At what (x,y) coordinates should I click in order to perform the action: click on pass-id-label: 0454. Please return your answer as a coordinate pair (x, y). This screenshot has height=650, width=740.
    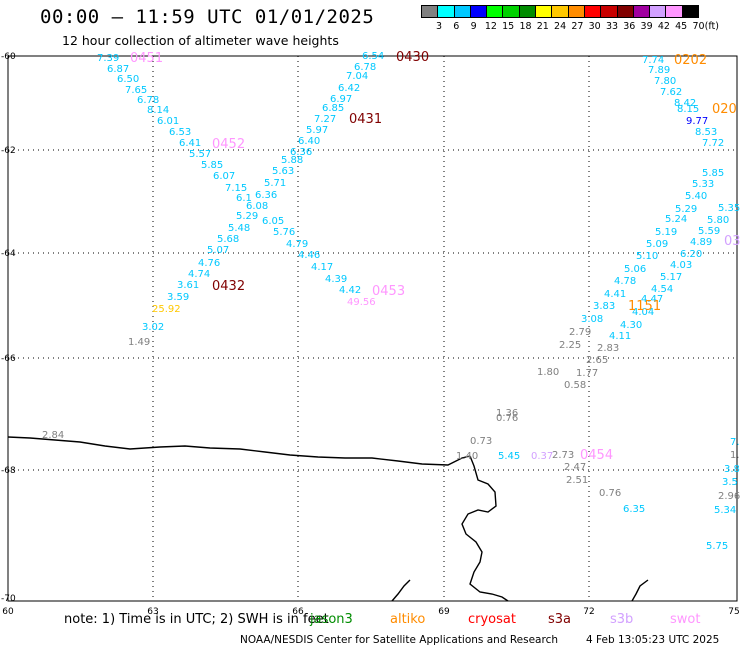
    Looking at the image, I should click on (596, 455).